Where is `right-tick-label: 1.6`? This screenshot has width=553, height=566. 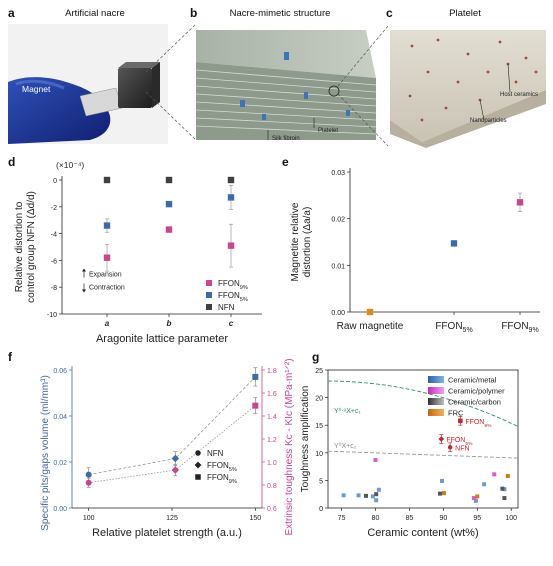
right-tick-label: 1.6 is located at coordinates (272, 394).